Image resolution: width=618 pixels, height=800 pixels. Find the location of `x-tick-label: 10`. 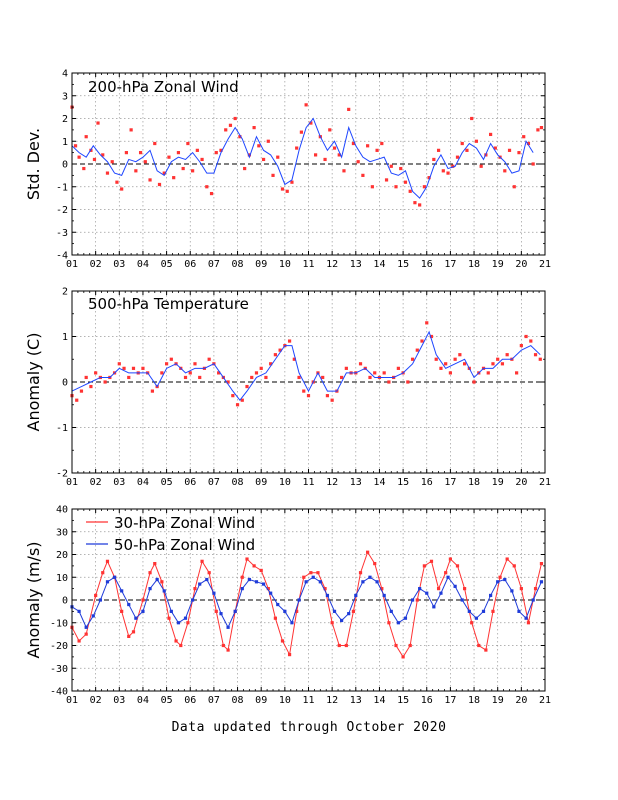

x-tick-label: 10 is located at coordinates (285, 264).